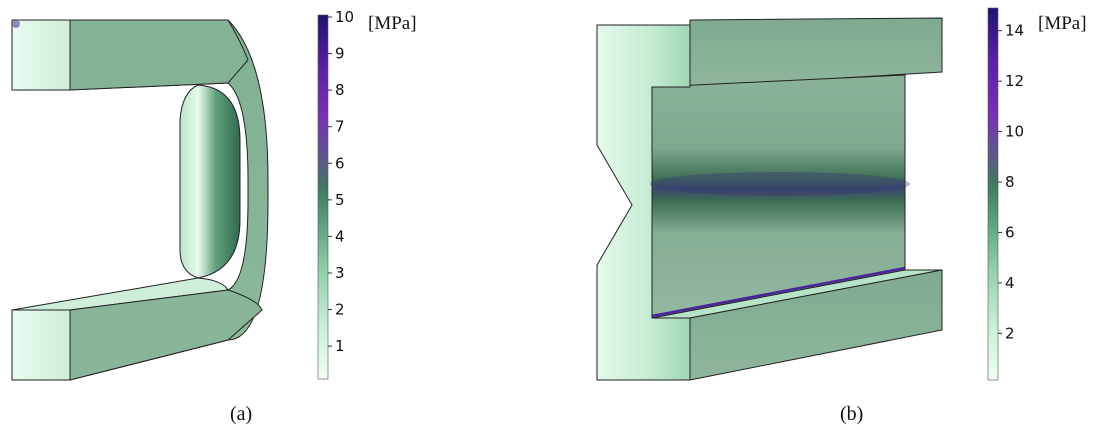  What do you see at coordinates (778, 292) in the screenshot?
I see `beam-web-stress-line` at bounding box center [778, 292].